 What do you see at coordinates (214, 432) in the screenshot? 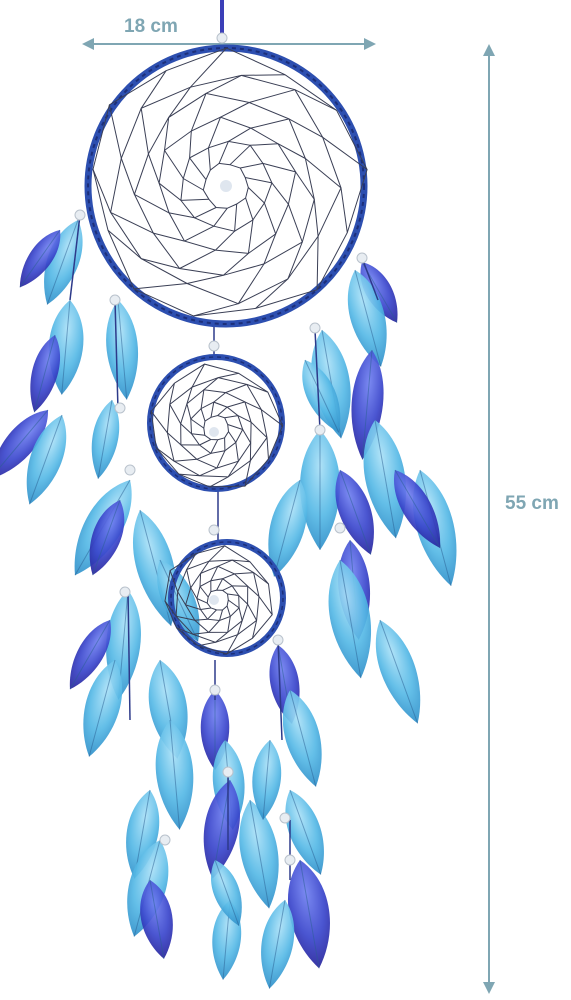
I see `medium-ring-center-bead` at bounding box center [214, 432].